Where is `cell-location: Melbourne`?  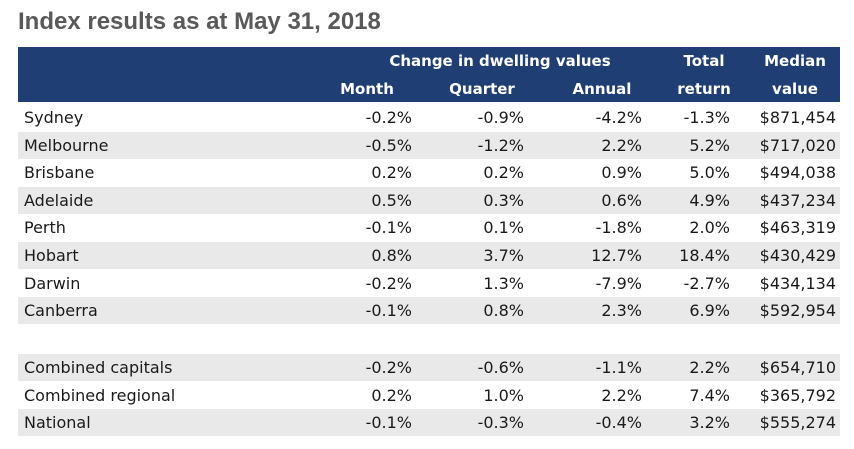 cell-location: Melbourne is located at coordinates (66, 145).